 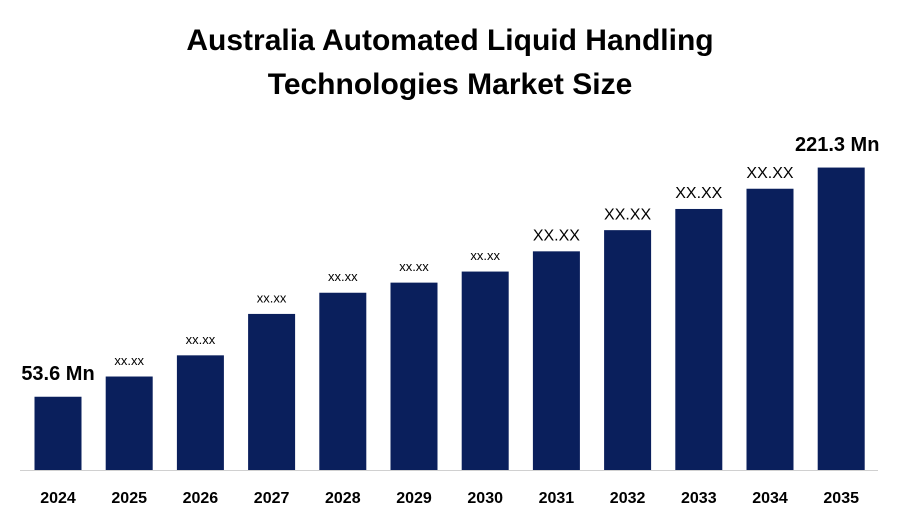 What do you see at coordinates (272, 498) in the screenshot?
I see `x-tick-label: 2027` at bounding box center [272, 498].